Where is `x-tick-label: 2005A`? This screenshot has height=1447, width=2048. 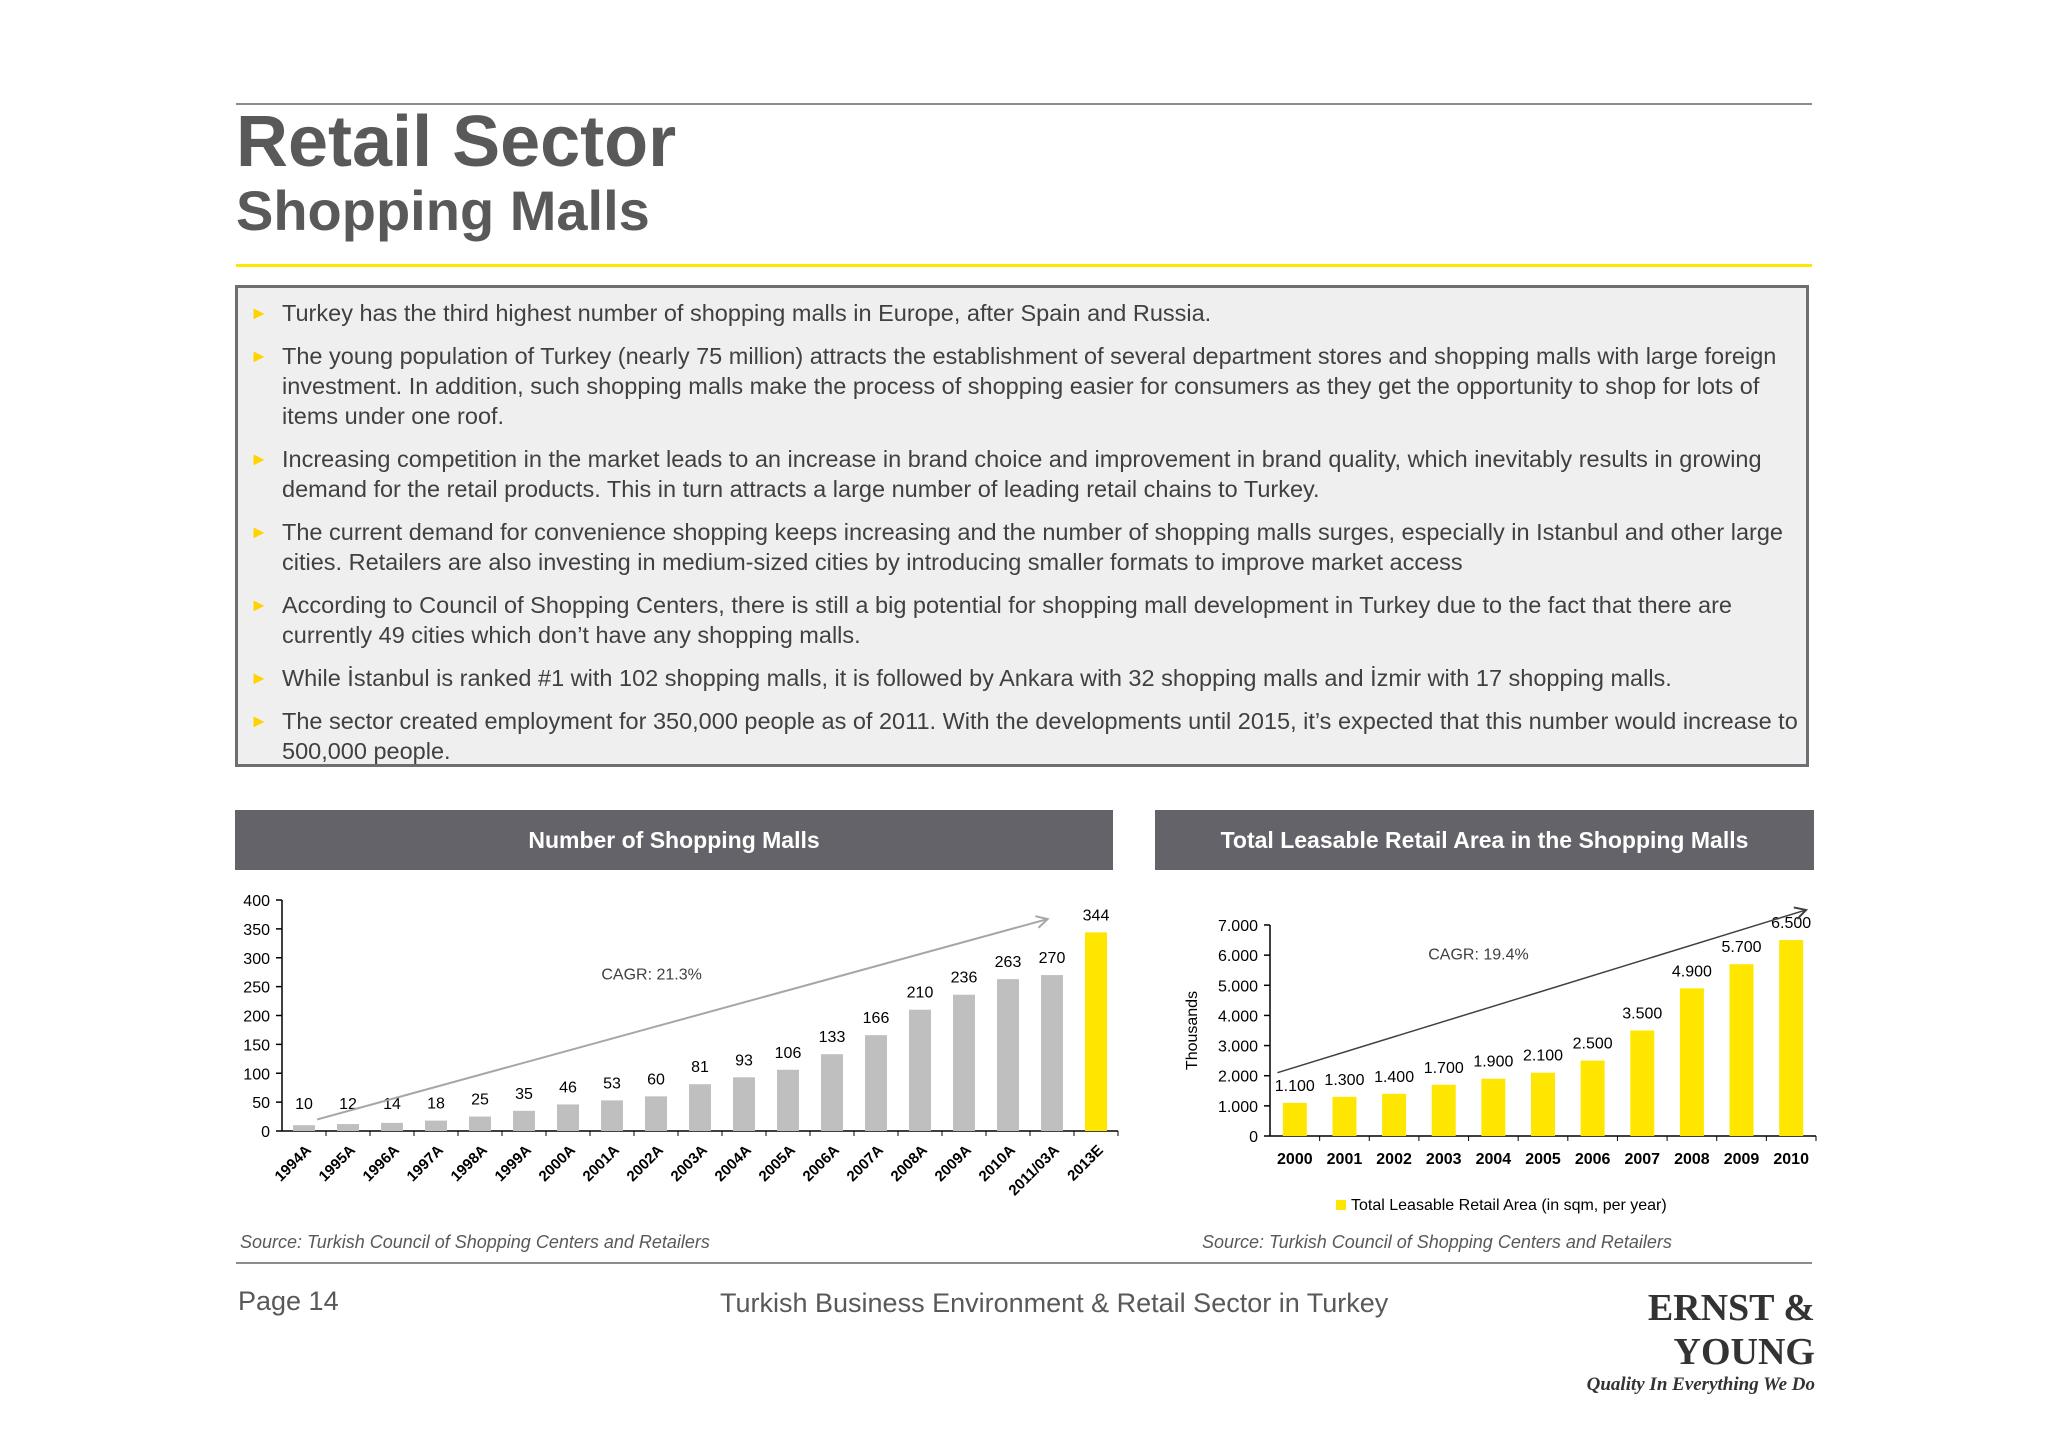 x-tick-label: 2005A is located at coordinates (777, 1163).